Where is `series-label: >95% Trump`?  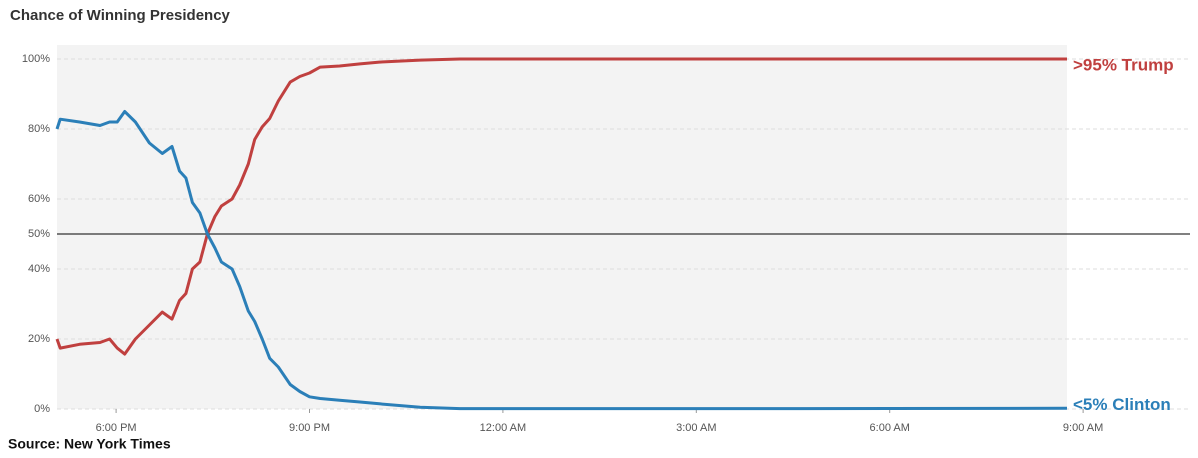 series-label: >95% Trump is located at coordinates (1123, 64).